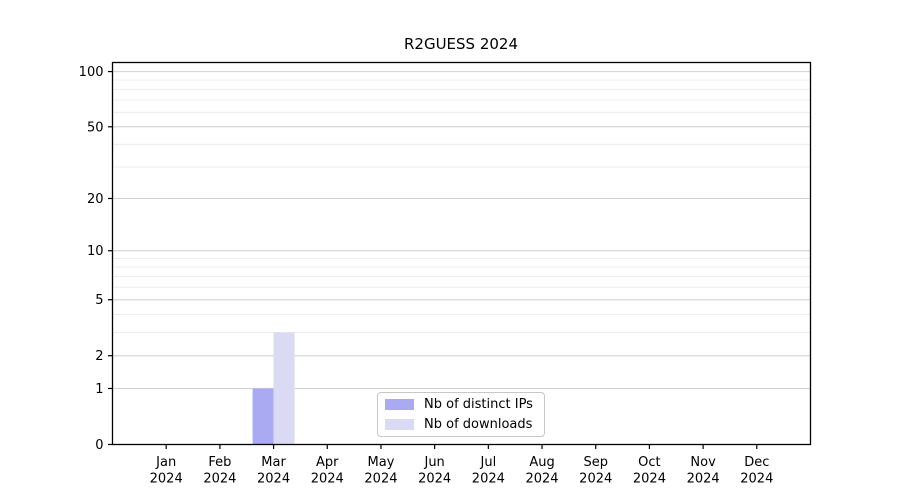  What do you see at coordinates (166, 471) in the screenshot?
I see `x-tick-label: Jan 2024` at bounding box center [166, 471].